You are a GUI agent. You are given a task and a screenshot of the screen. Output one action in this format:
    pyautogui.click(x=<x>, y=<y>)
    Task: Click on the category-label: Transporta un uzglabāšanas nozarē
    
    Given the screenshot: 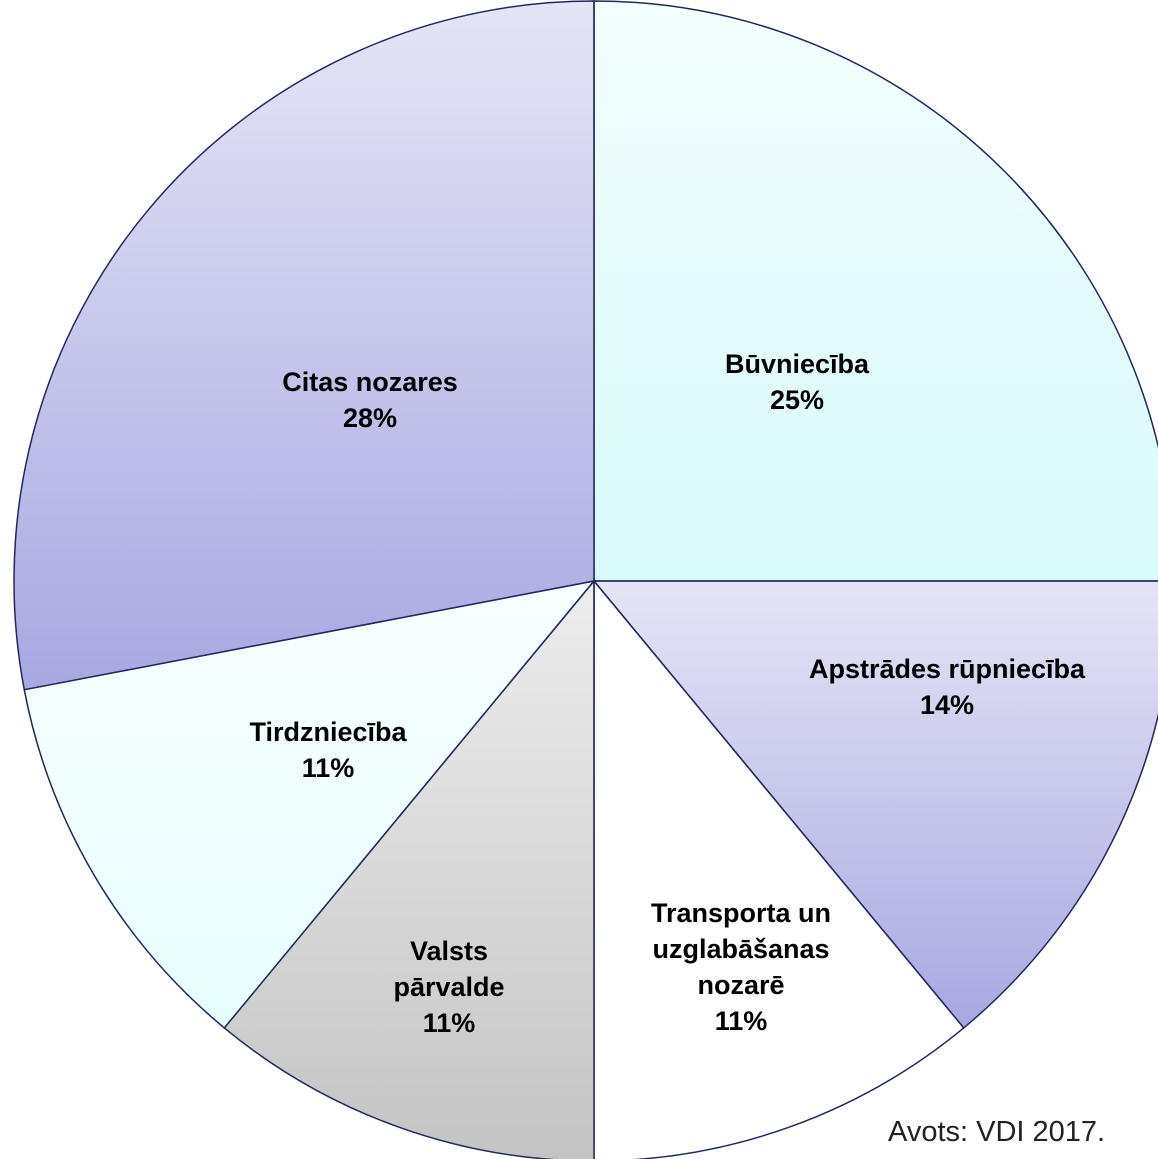 What is the action you would take?
    pyautogui.click(x=741, y=949)
    